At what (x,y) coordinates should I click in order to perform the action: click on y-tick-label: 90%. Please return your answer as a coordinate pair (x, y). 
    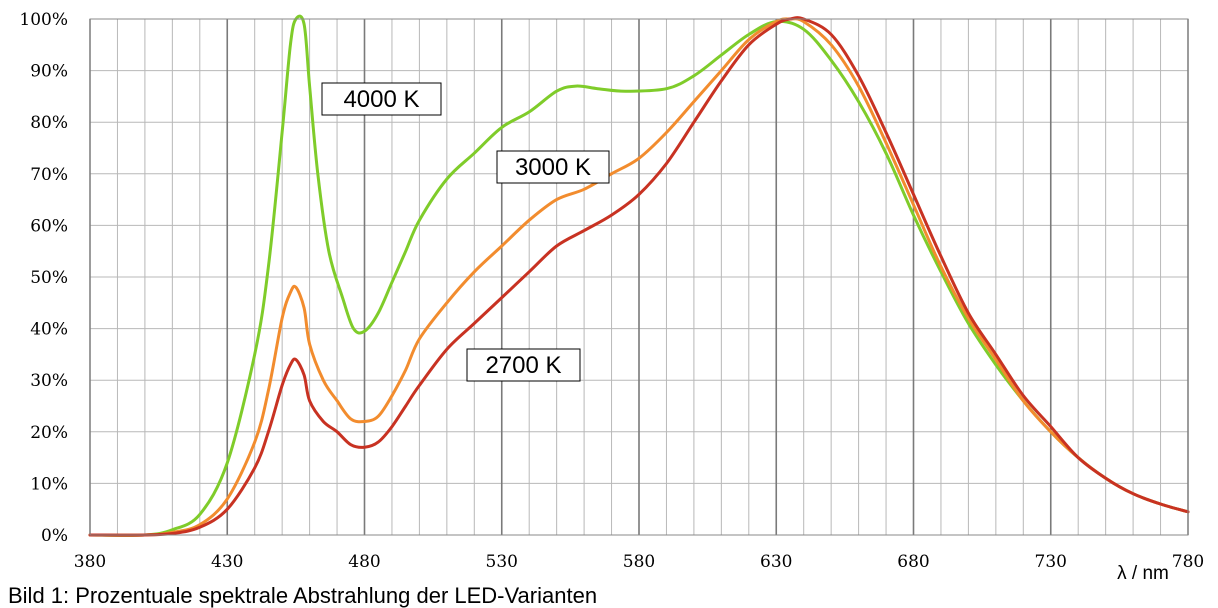
    Looking at the image, I should click on (49, 72).